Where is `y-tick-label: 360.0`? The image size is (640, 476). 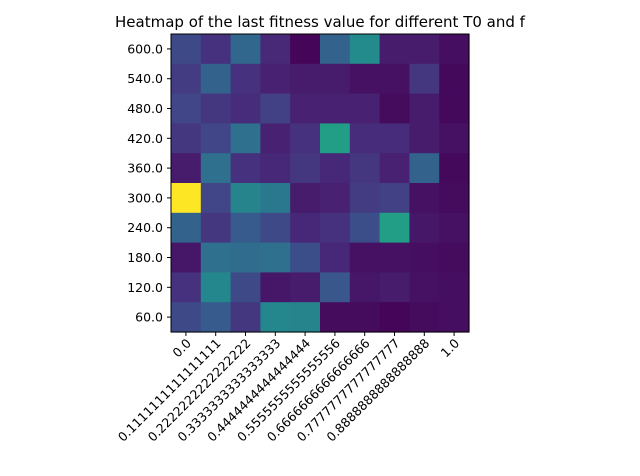 y-tick-label: 360.0 is located at coordinates (145, 168).